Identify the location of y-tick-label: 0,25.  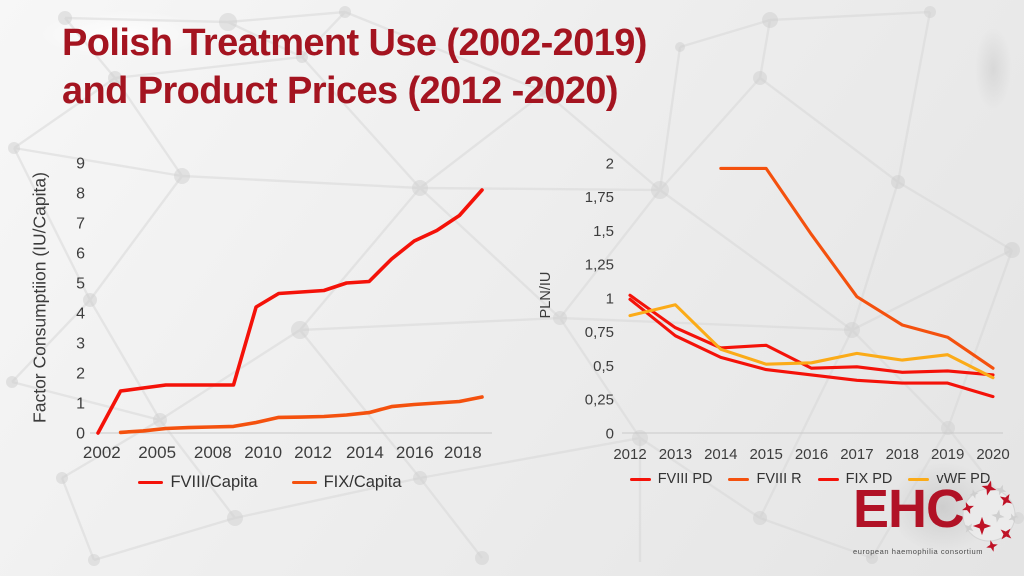
(599, 400).